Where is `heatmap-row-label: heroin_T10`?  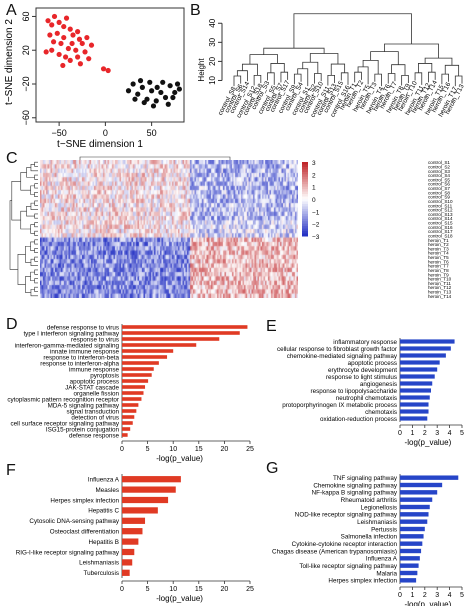 heatmap-row-label: heroin_T10 is located at coordinates (440, 279).